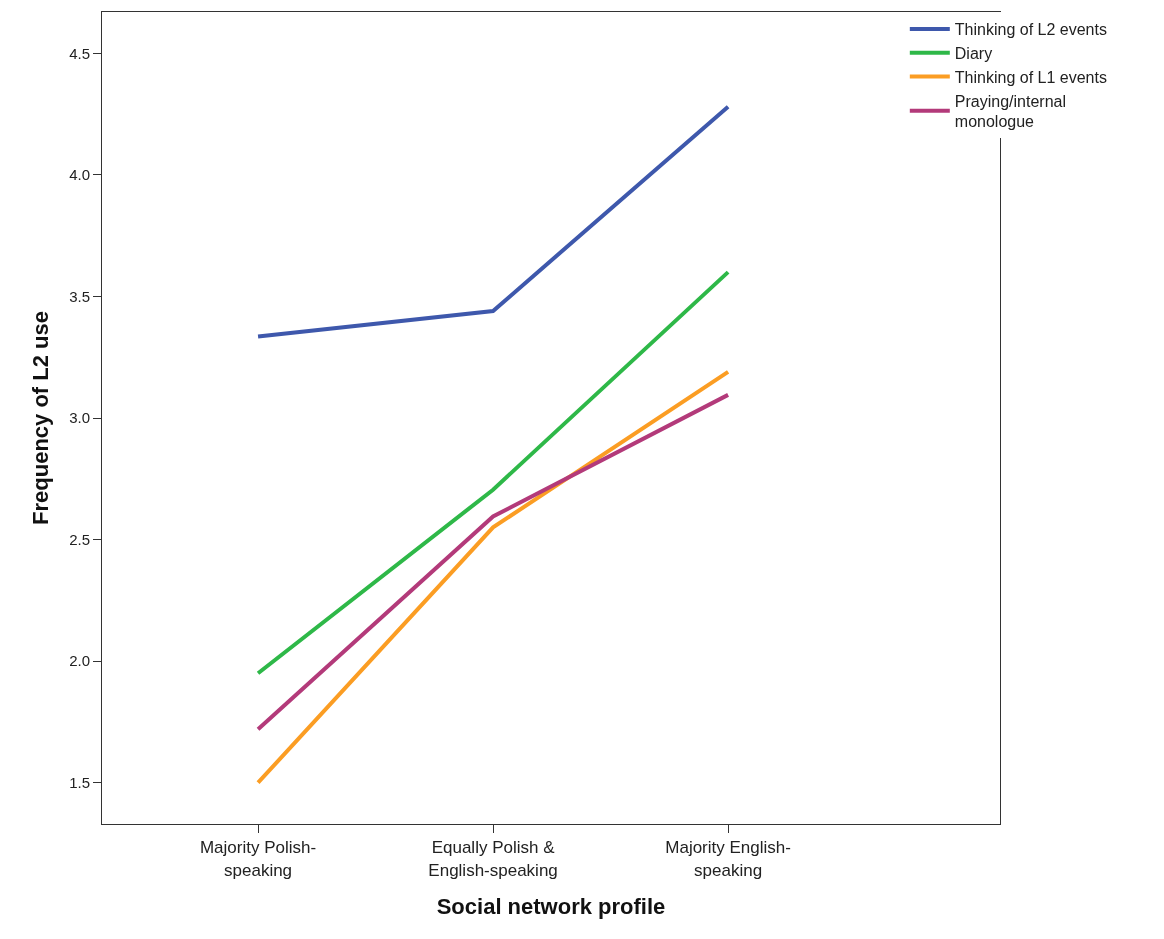  Describe the element at coordinates (258, 859) in the screenshot. I see `x-tick-label: Majority Polish-speaking` at that location.